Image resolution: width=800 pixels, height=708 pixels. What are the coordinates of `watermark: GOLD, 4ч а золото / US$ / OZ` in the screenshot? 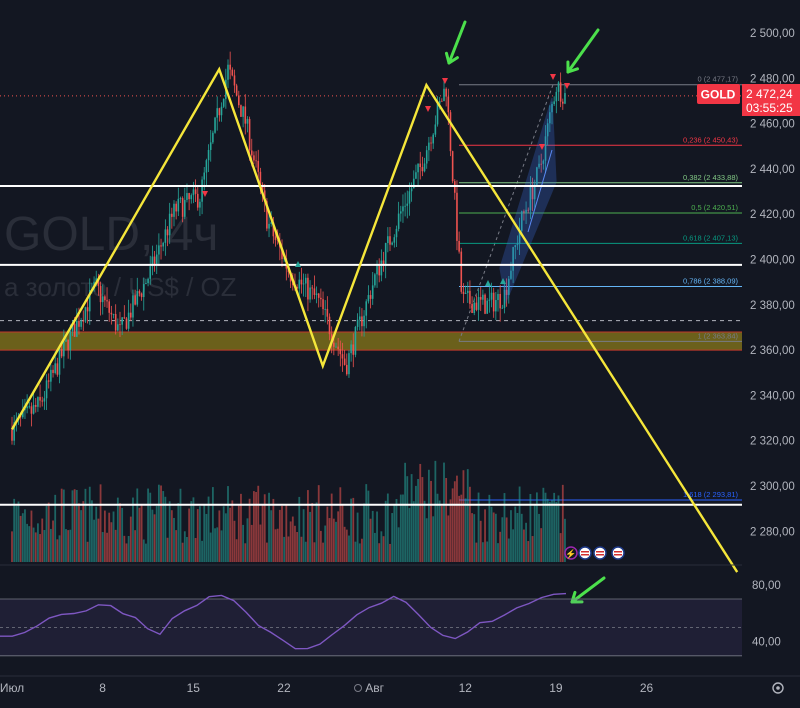 It's located at (120, 255).